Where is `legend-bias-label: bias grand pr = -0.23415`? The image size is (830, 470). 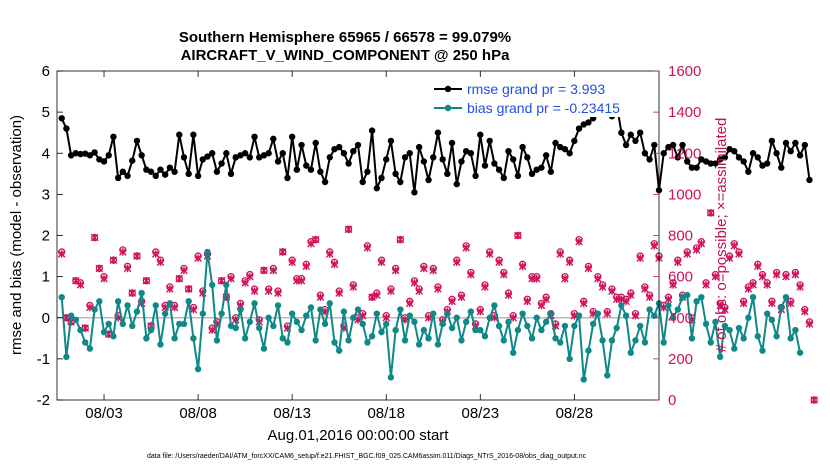
legend-bias-label: bias grand pr = -0.23415 is located at coordinates (543, 108).